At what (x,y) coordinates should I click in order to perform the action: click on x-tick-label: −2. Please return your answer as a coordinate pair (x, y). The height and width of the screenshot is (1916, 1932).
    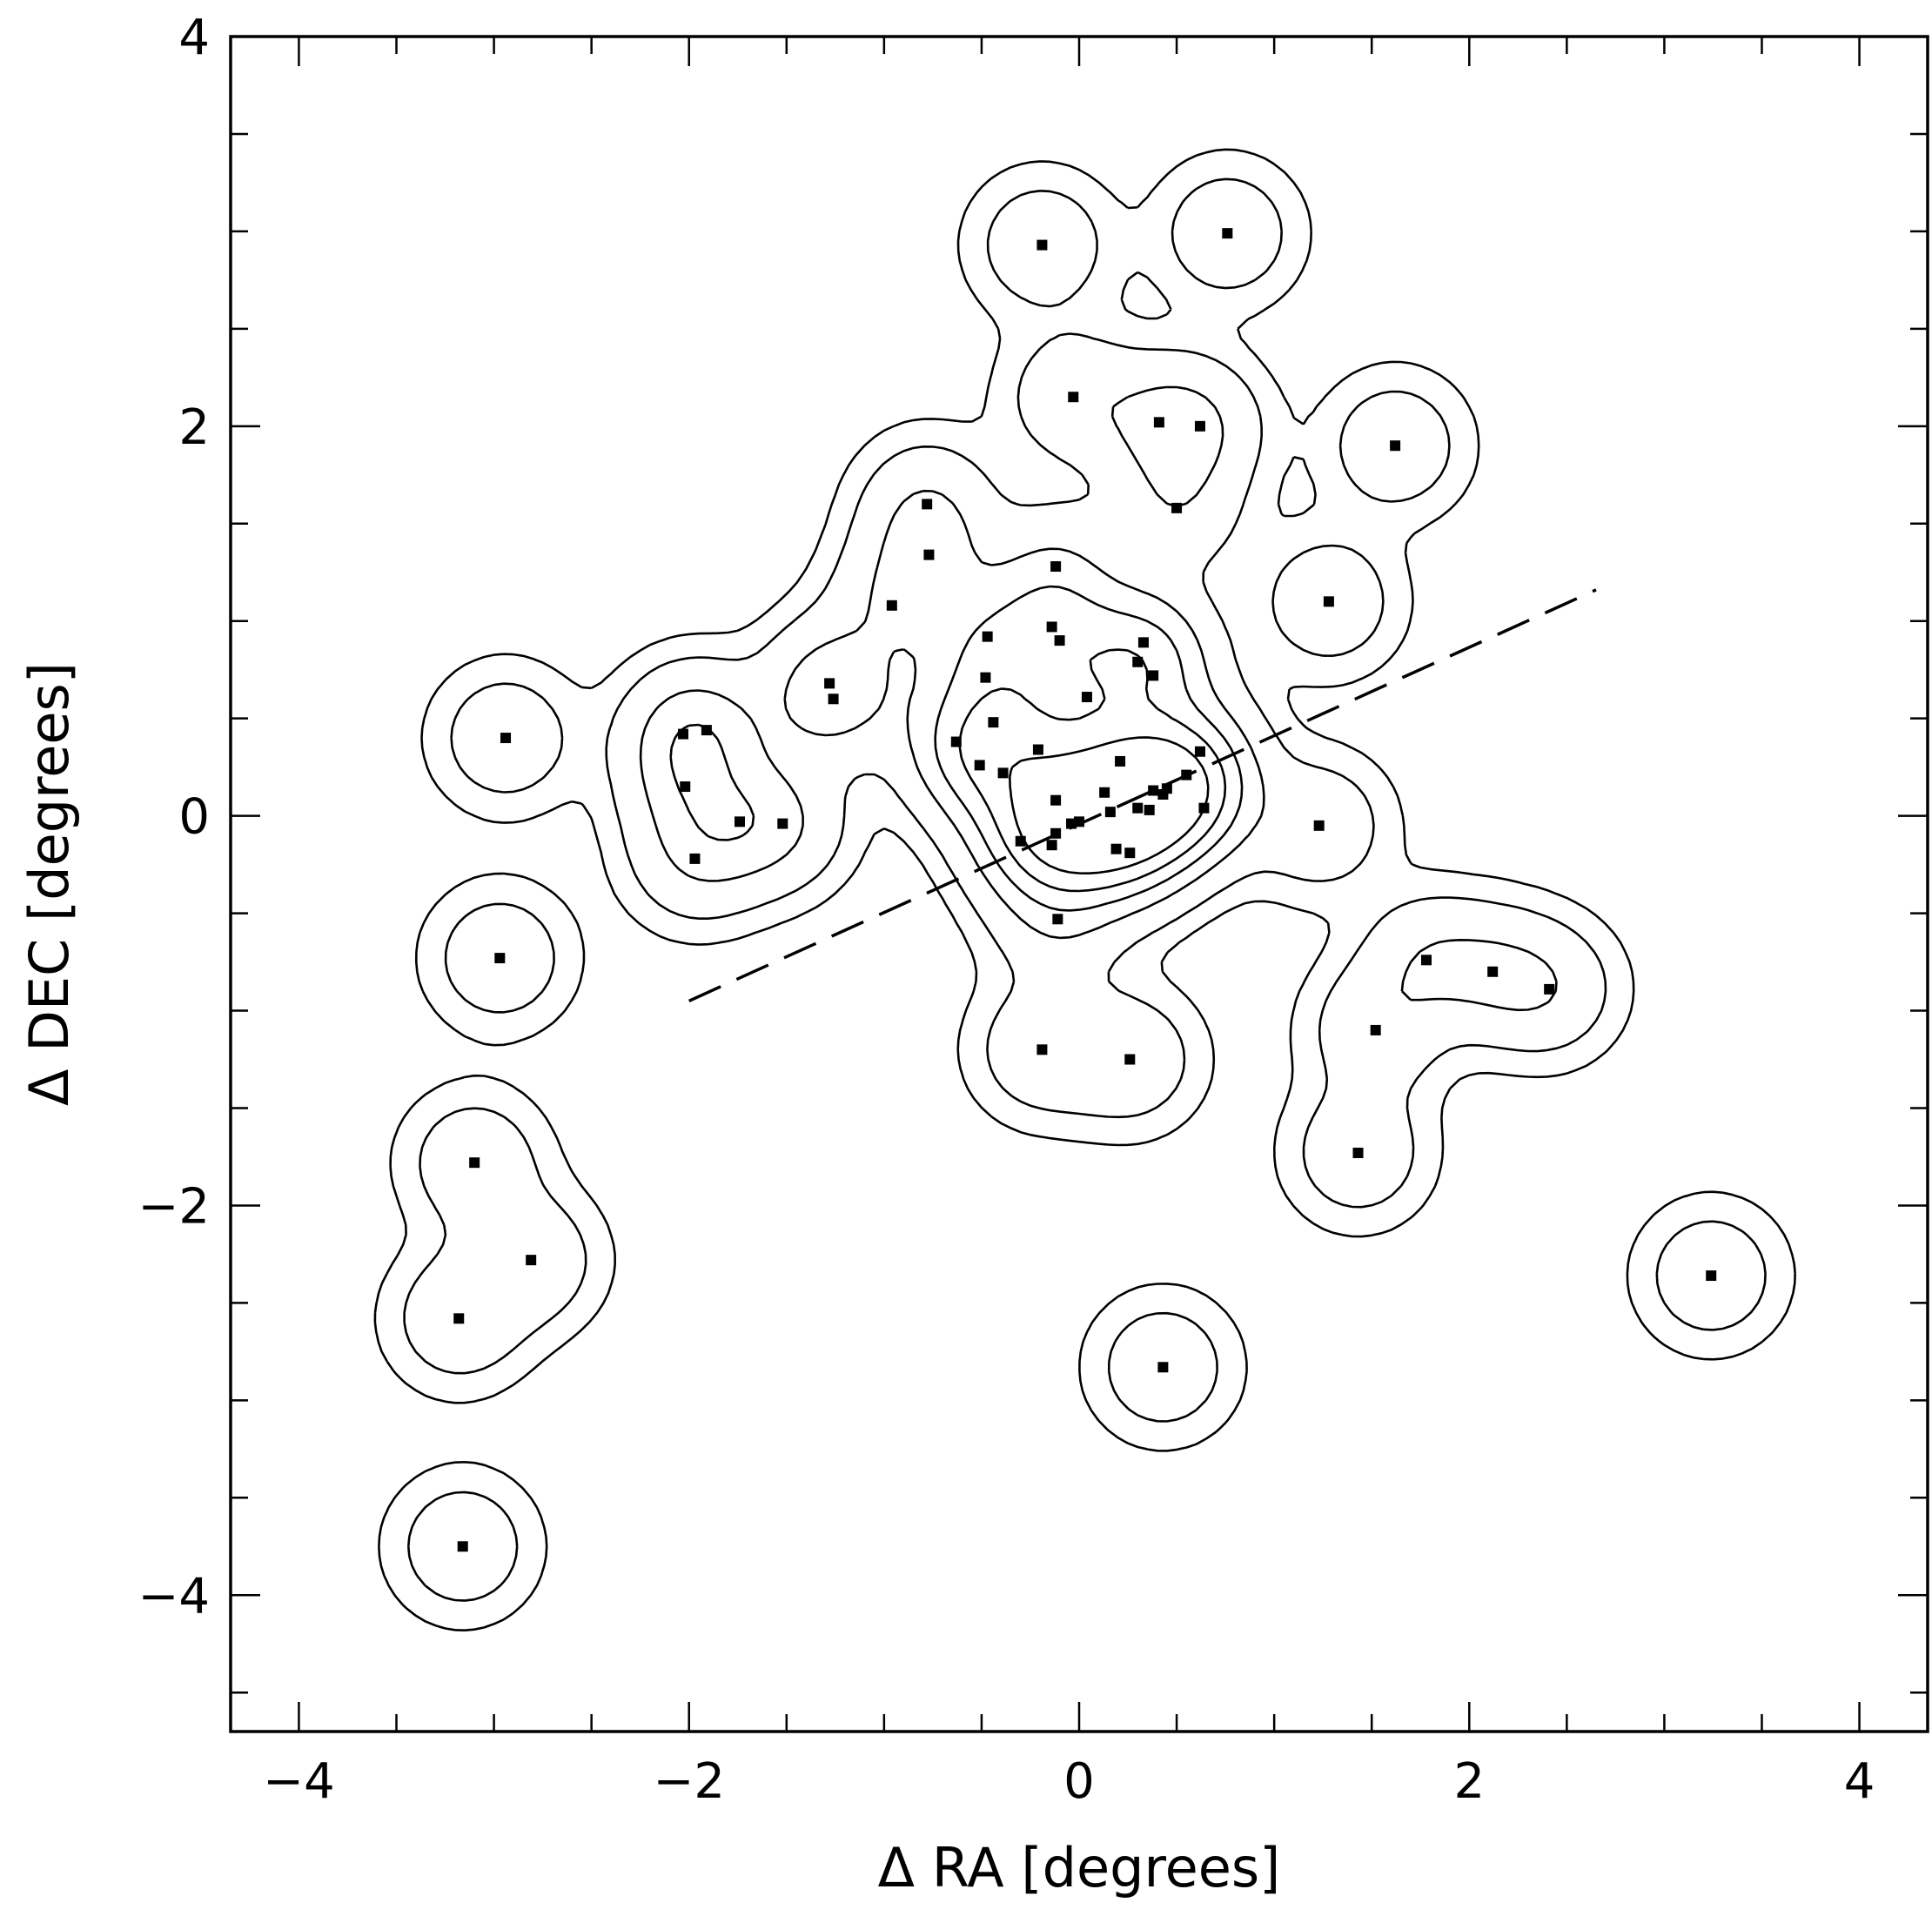
    Looking at the image, I should click on (689, 1781).